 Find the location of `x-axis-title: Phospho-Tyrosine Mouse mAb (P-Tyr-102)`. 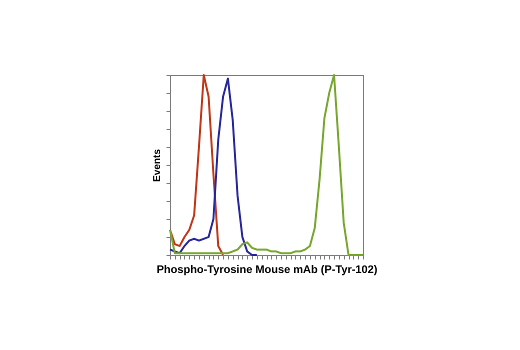

x-axis-title: Phospho-Tyrosine Mouse mAb (P-Tyr-102) is located at coordinates (267, 270).